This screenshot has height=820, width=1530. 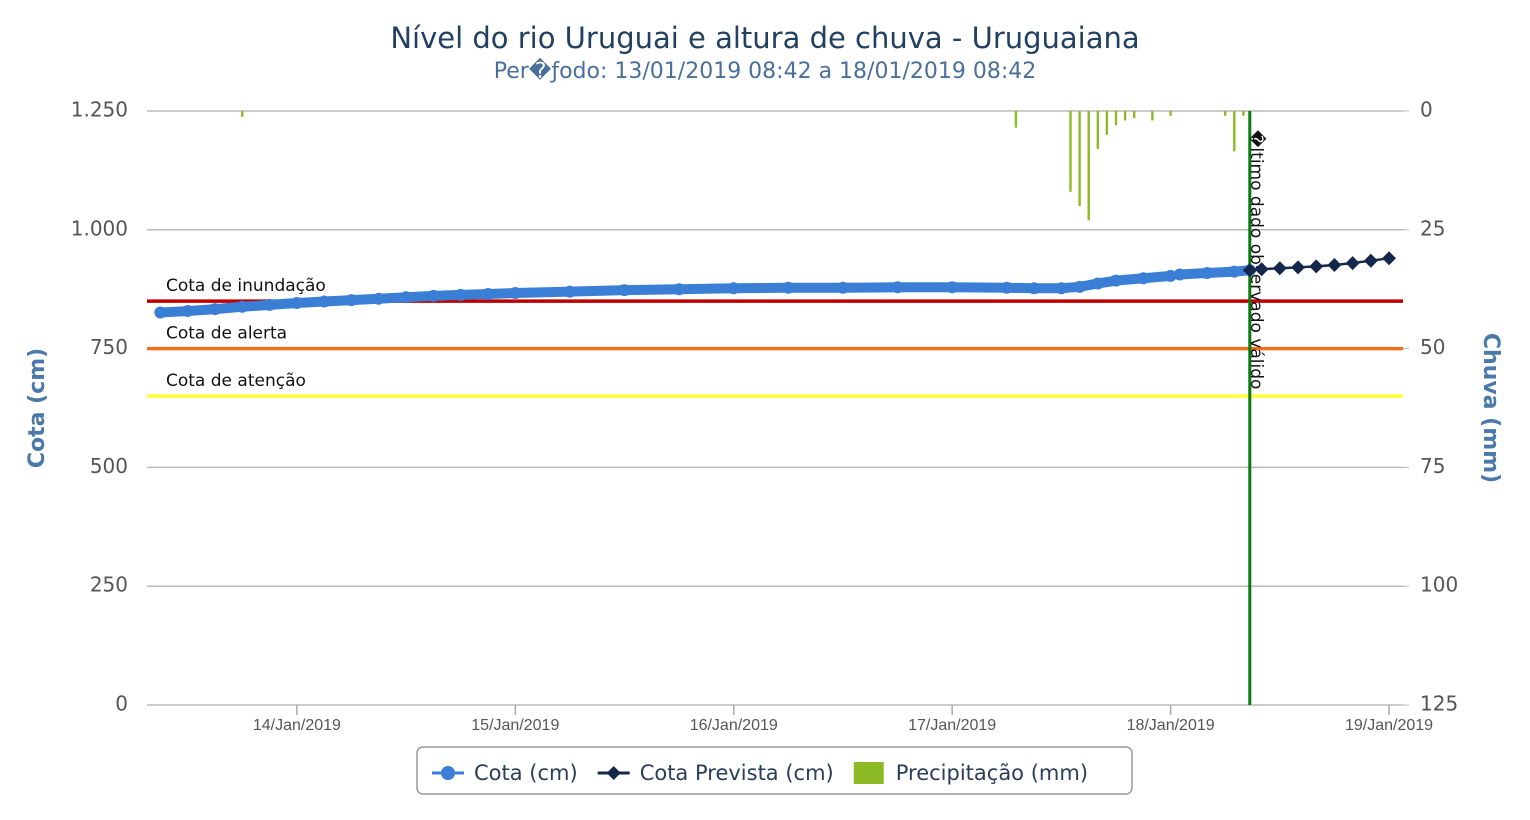 I want to click on y2-axis-title: Chuva (mm), so click(x=1490, y=408).